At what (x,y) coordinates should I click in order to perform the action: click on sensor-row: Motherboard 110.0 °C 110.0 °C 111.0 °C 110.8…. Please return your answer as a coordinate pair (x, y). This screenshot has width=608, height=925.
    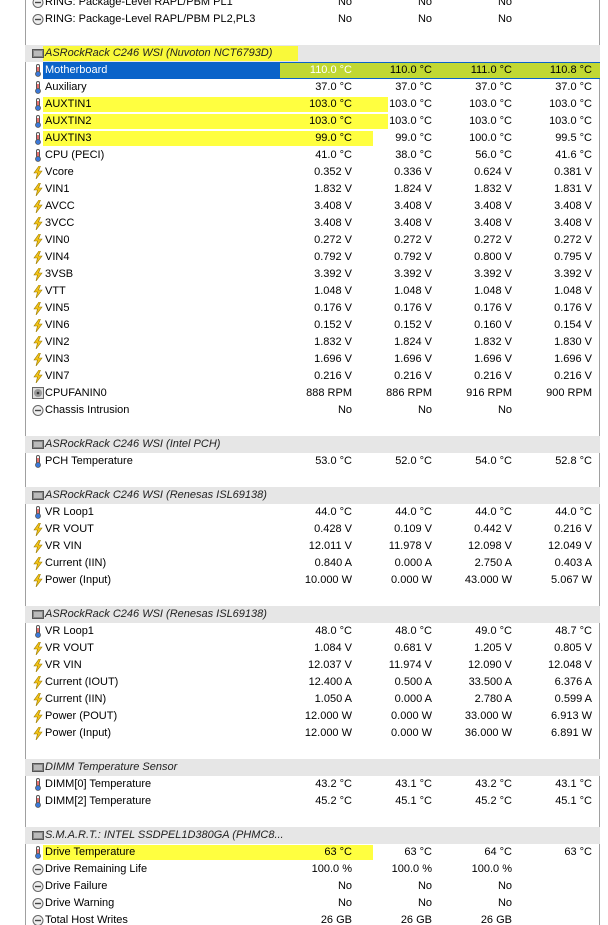
    Looking at the image, I should click on (312, 70).